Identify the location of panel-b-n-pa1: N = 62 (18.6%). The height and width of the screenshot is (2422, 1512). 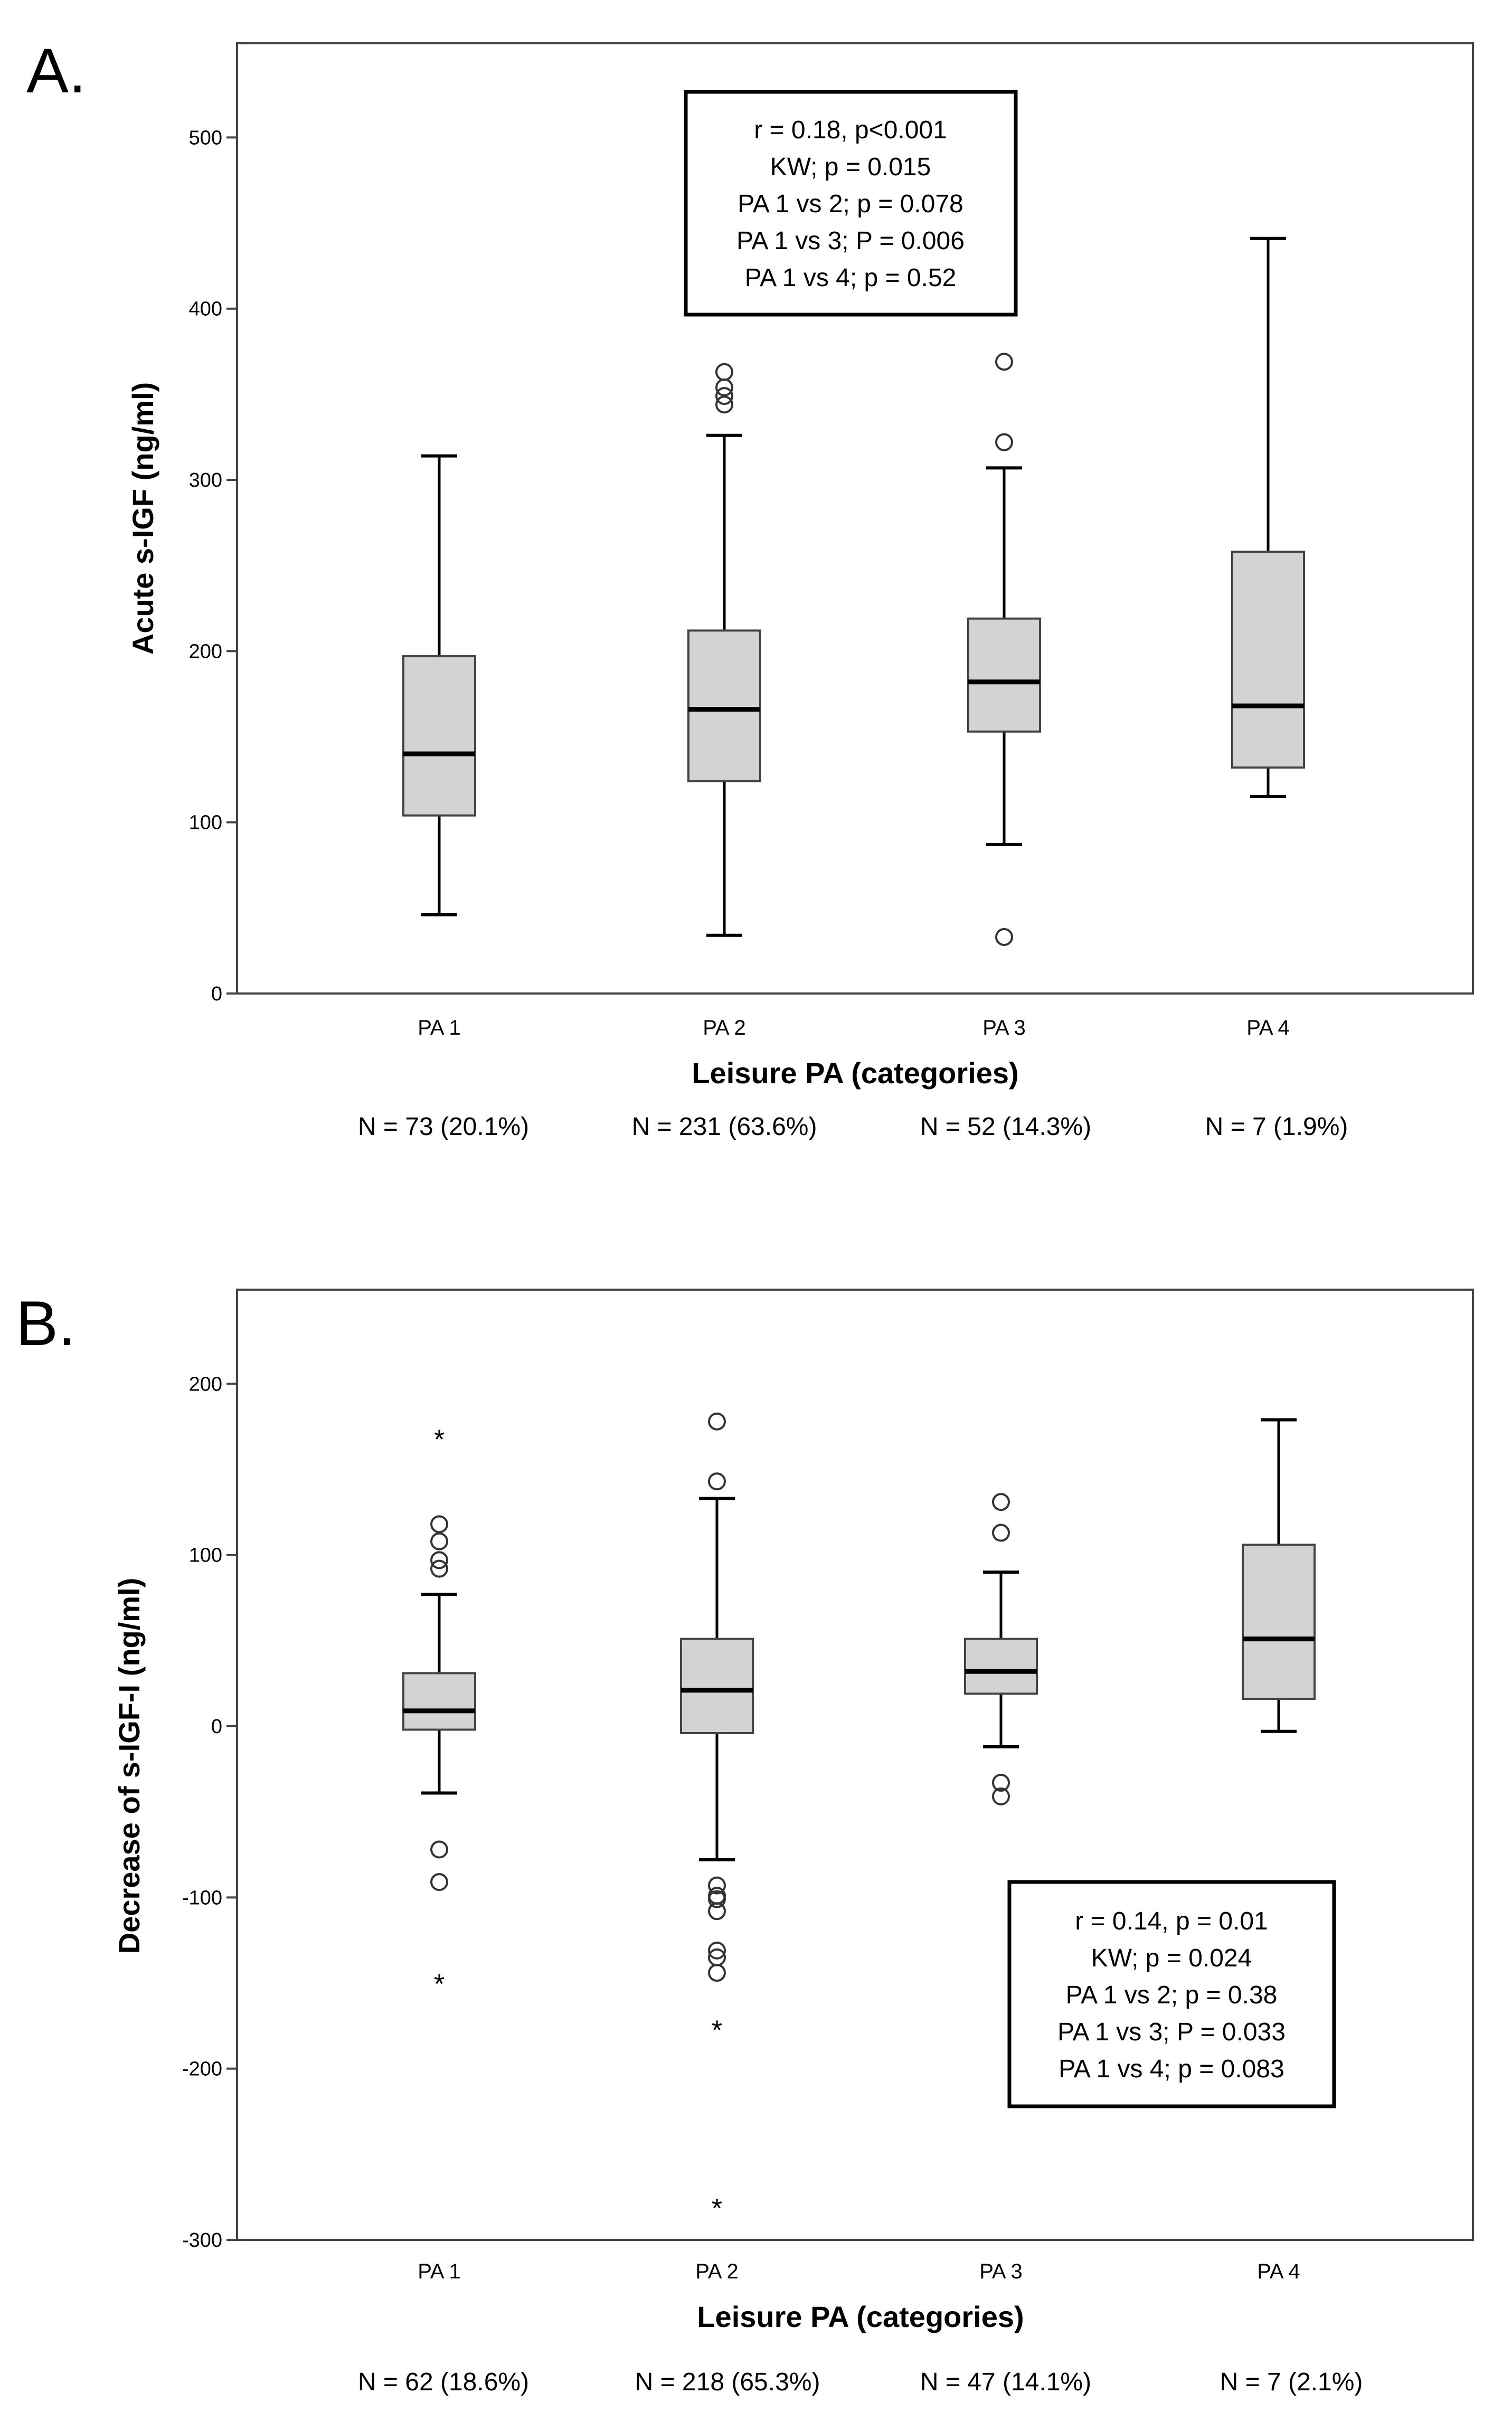
(444, 2382).